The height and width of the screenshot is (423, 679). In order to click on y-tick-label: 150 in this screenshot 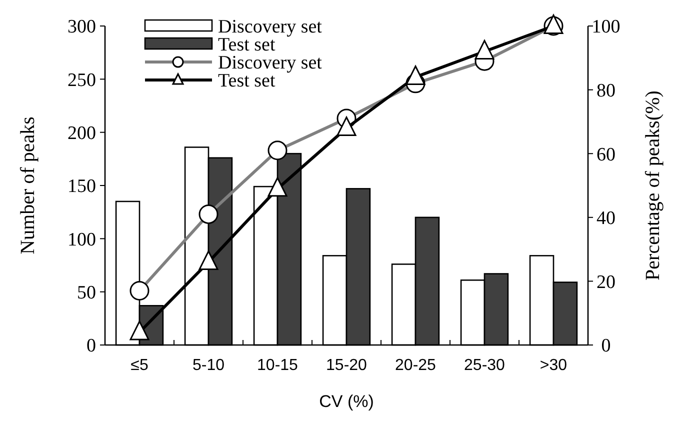, I will do `click(82, 187)`.